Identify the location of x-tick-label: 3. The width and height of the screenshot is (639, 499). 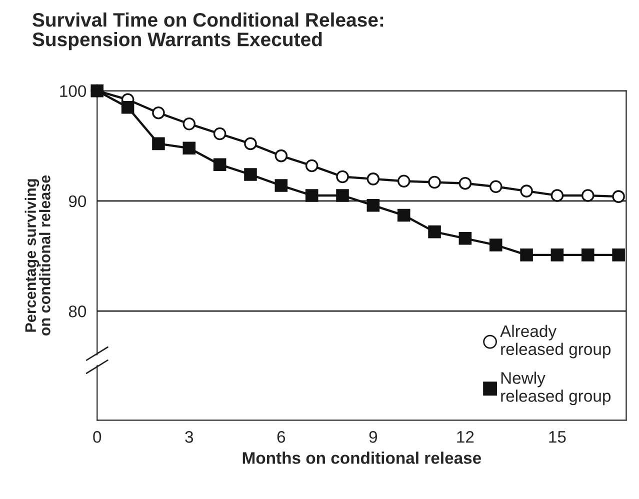
(189, 437).